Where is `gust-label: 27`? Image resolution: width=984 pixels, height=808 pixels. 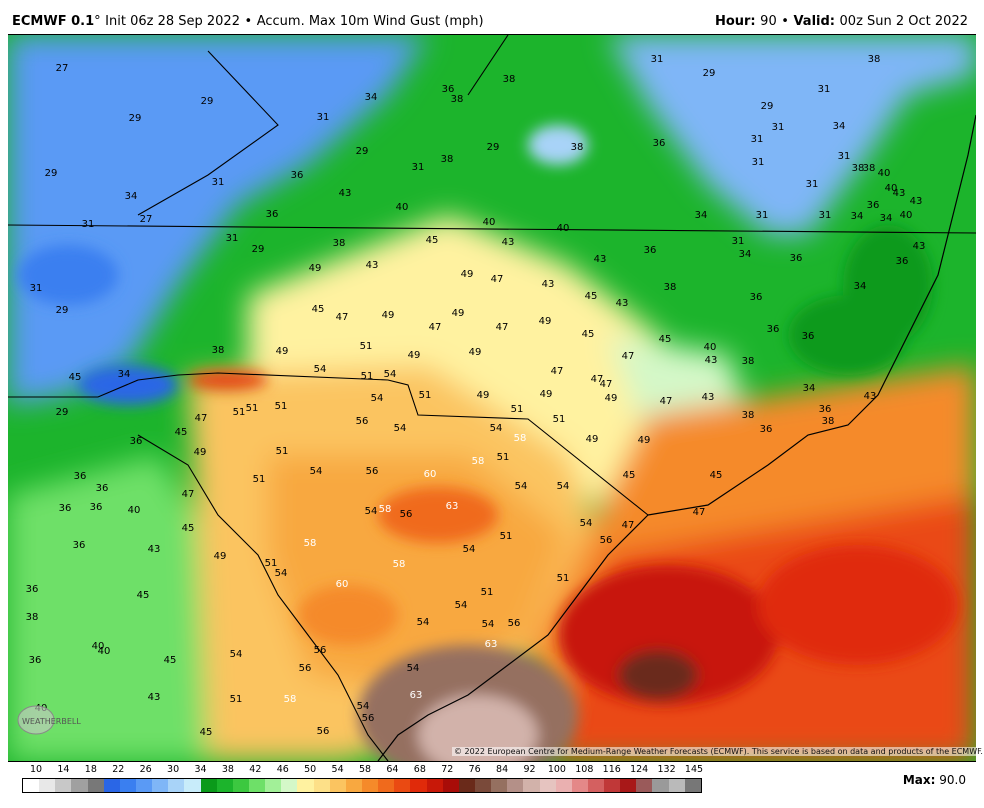
gust-label: 27 is located at coordinates (146, 219).